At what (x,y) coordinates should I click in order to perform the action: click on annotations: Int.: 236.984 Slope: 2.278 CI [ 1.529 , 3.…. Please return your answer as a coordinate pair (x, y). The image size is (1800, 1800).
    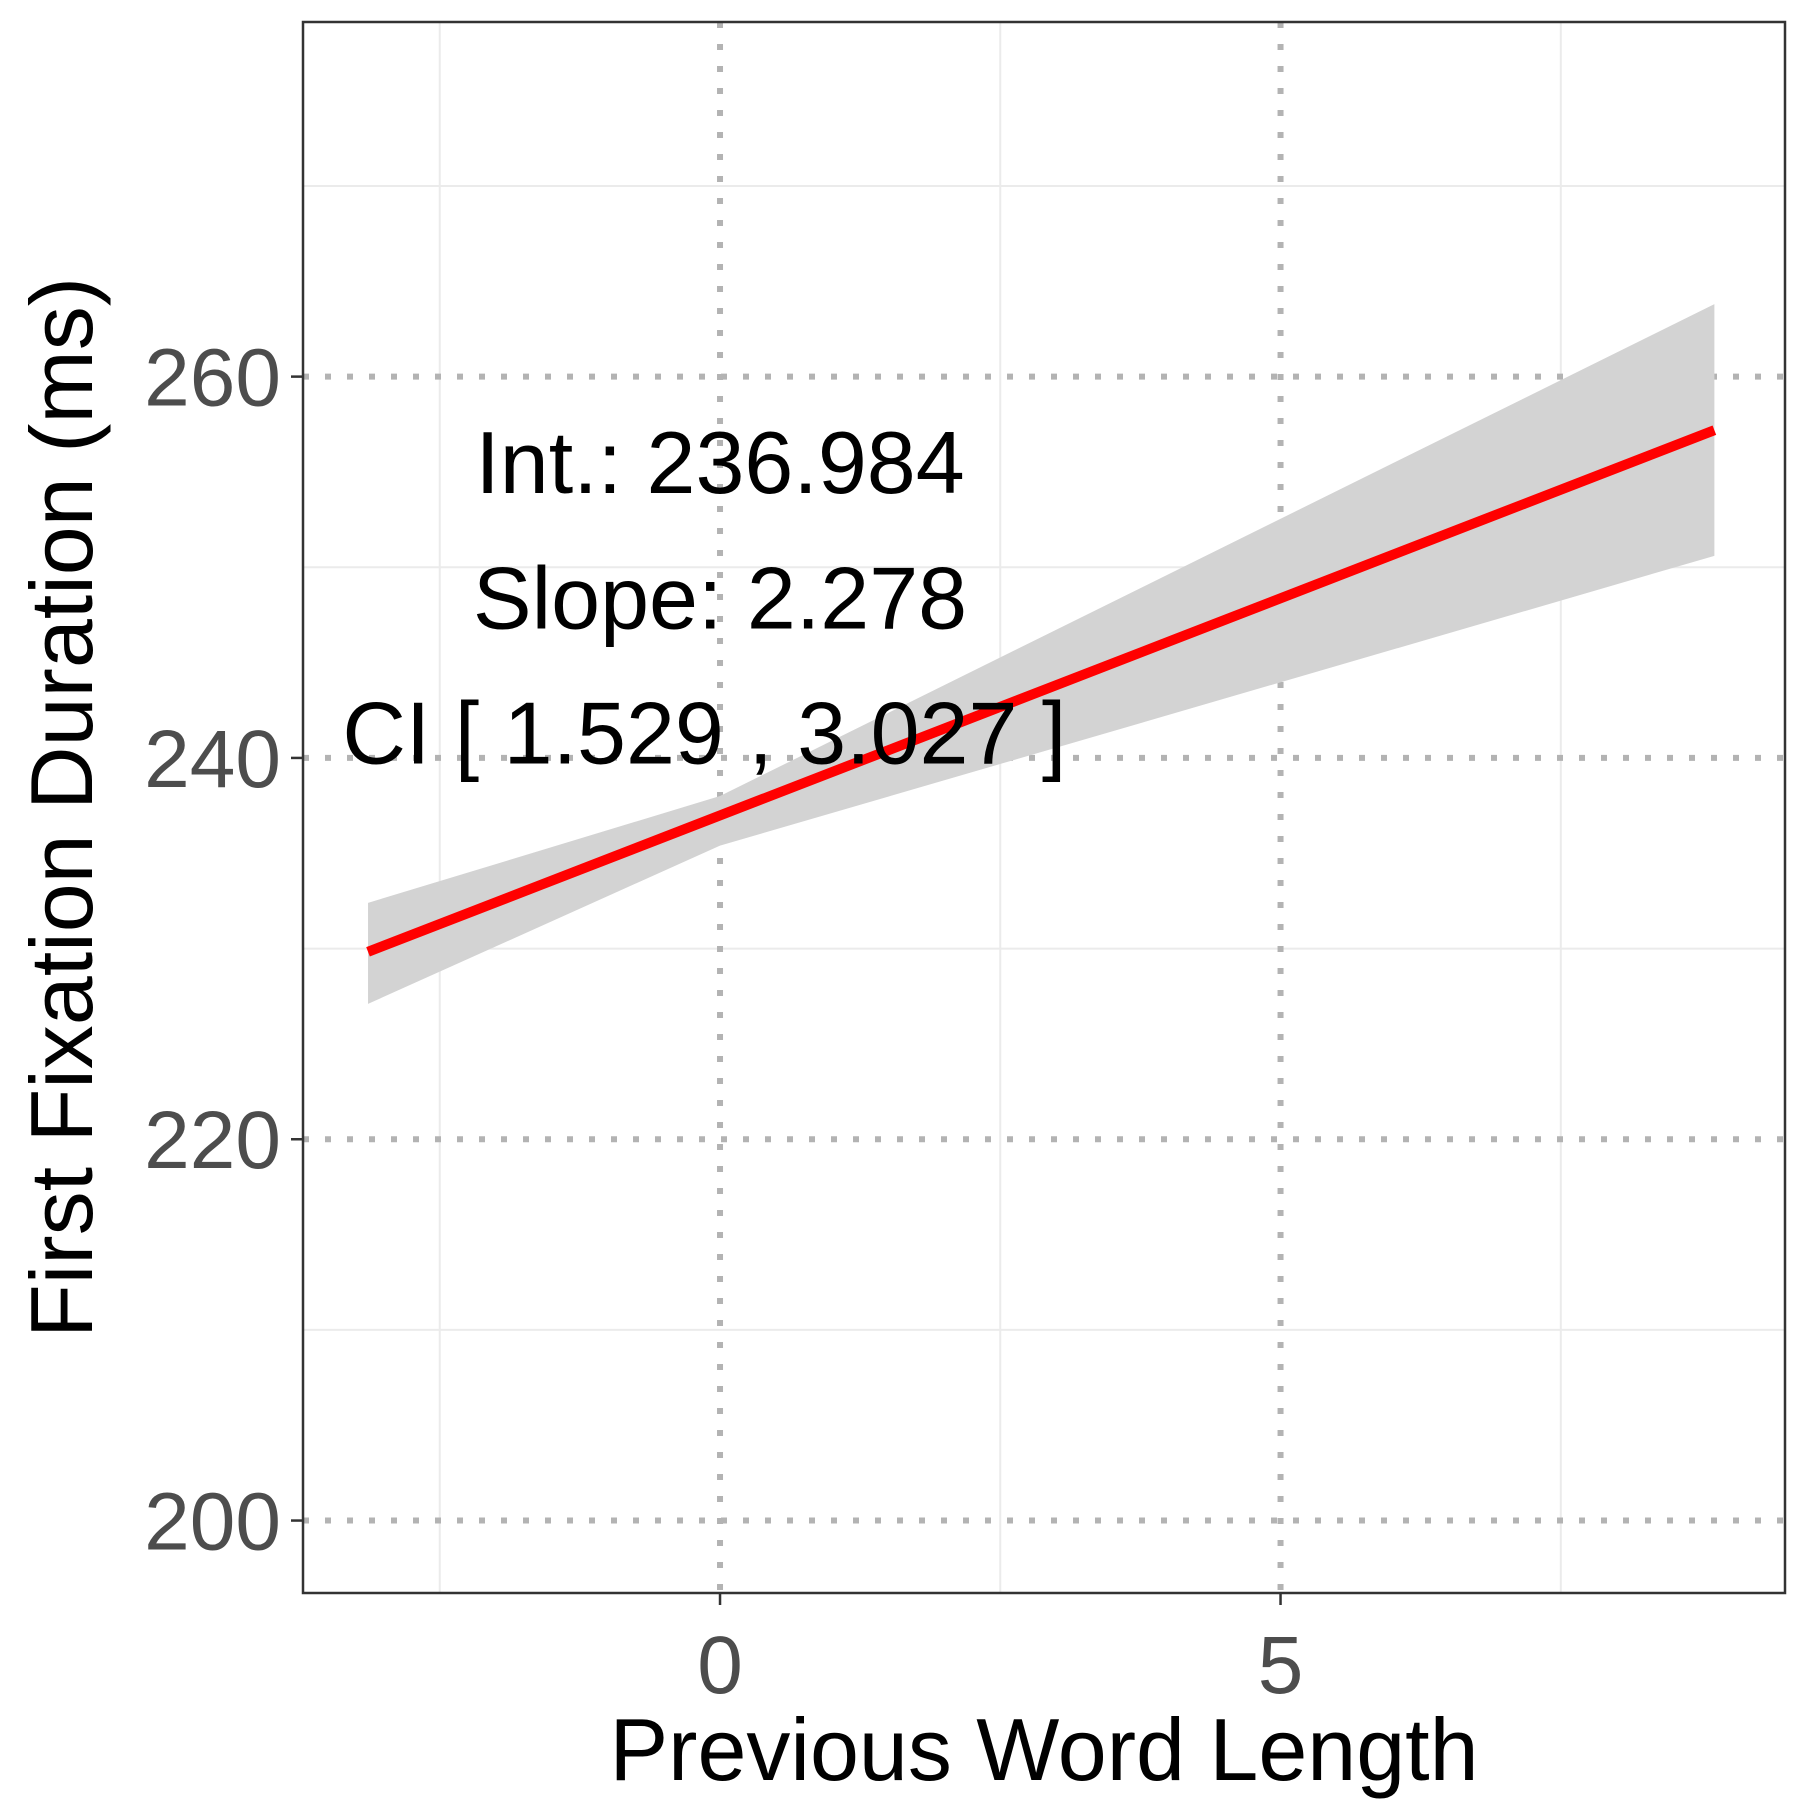
    Looking at the image, I should click on (704, 598).